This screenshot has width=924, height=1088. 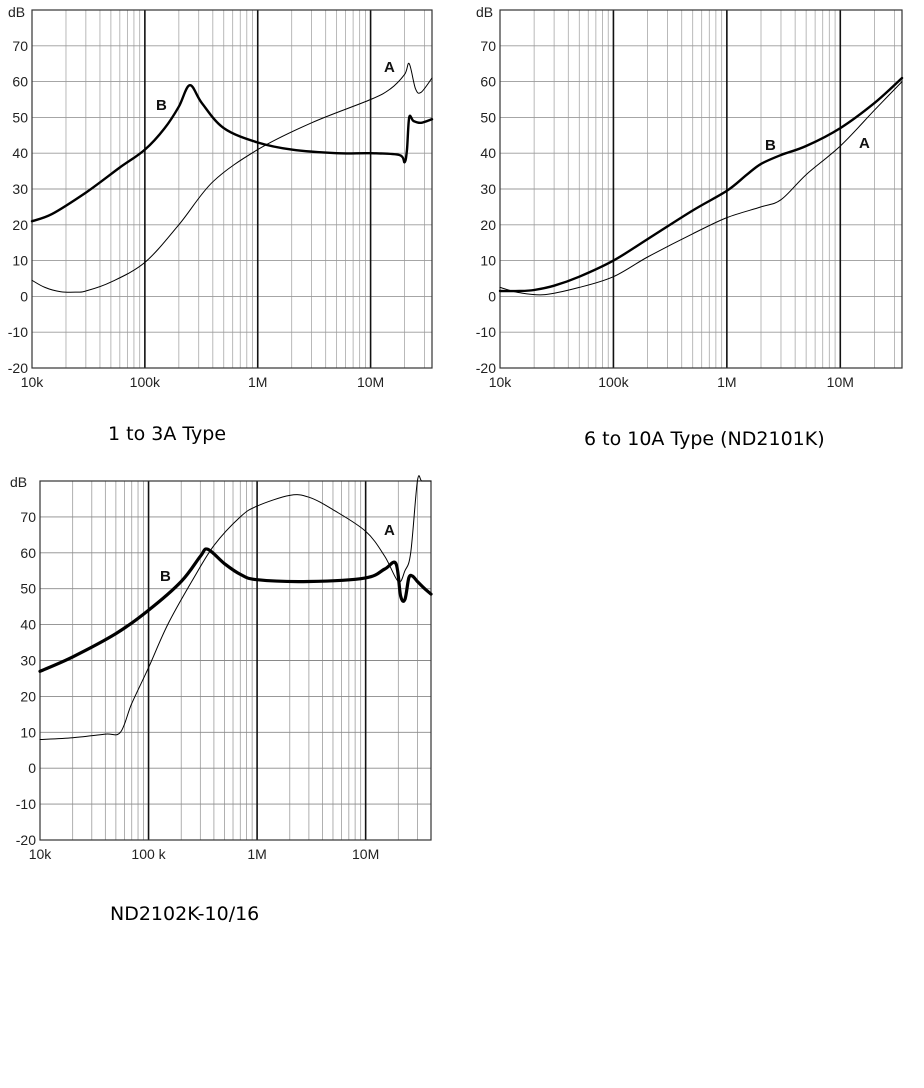 I want to click on x-tick-label: 100 k, so click(x=148, y=854).